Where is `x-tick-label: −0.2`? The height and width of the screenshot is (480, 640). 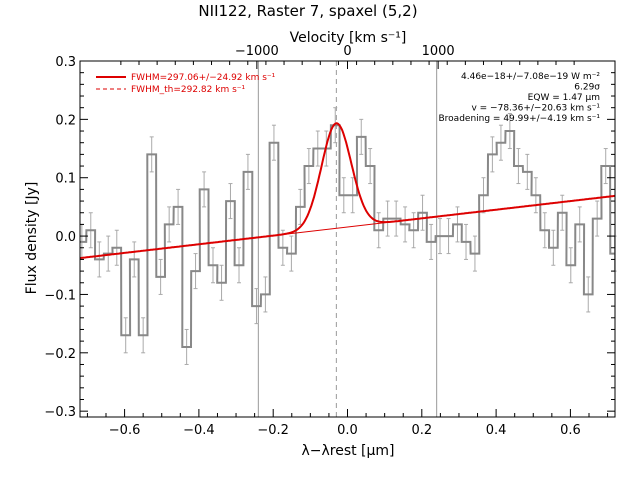 x-tick-label: −0.2 is located at coordinates (273, 430).